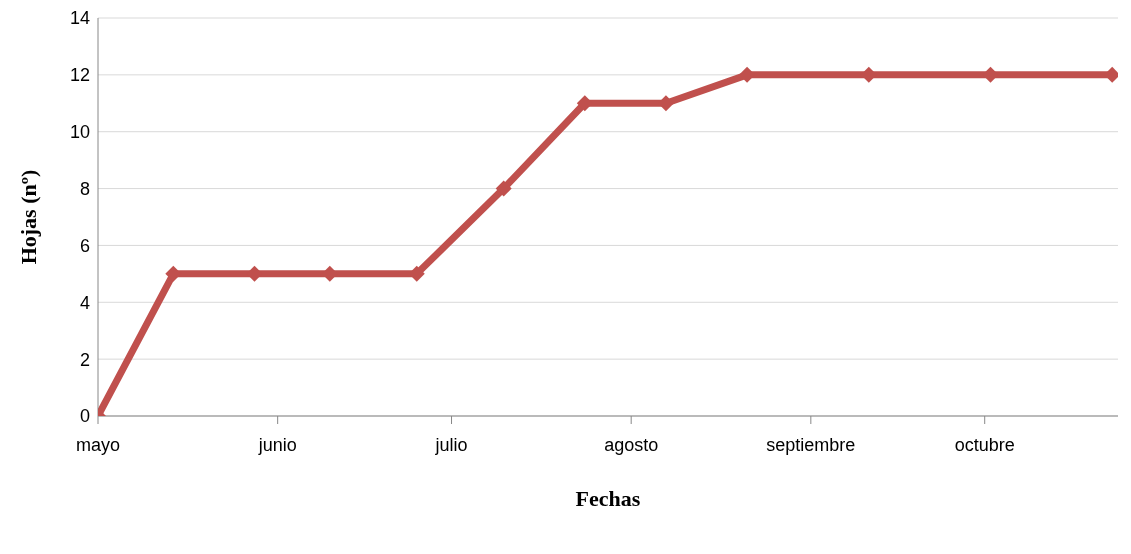 The width and height of the screenshot is (1131, 554). Describe the element at coordinates (451, 444) in the screenshot. I see `x-tick-label: julio` at that location.